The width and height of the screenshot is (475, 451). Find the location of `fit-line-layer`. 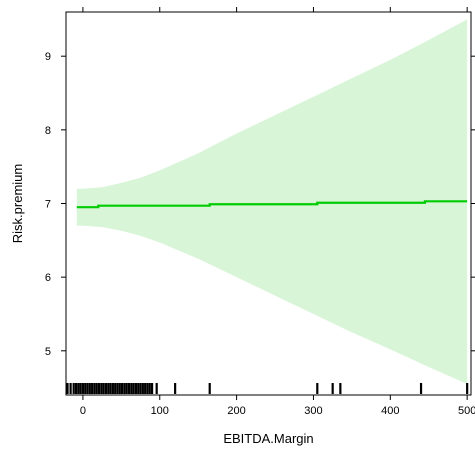

fit-line-layer is located at coordinates (272, 204).